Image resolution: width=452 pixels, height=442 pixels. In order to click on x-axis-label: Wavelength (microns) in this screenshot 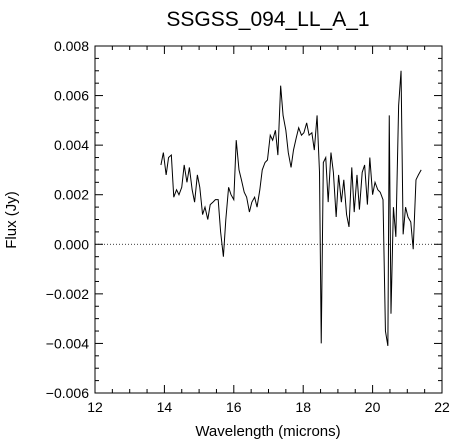, I will do `click(267, 431)`.